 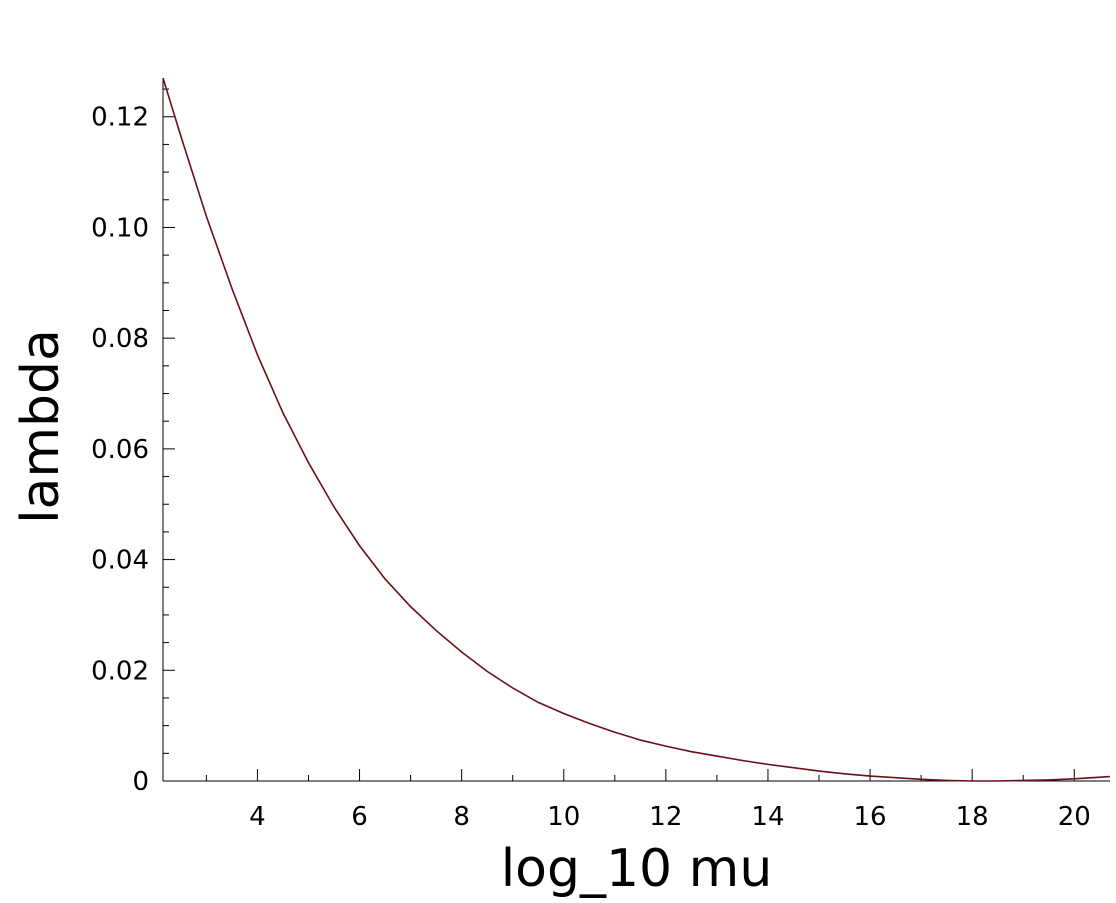 I want to click on x-axis-title: log_10 mu, so click(x=637, y=869).